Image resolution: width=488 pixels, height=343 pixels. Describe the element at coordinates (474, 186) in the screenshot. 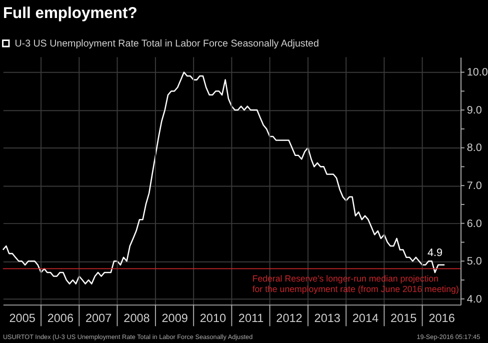

I see `y-tick-label: 7.0` at that location.